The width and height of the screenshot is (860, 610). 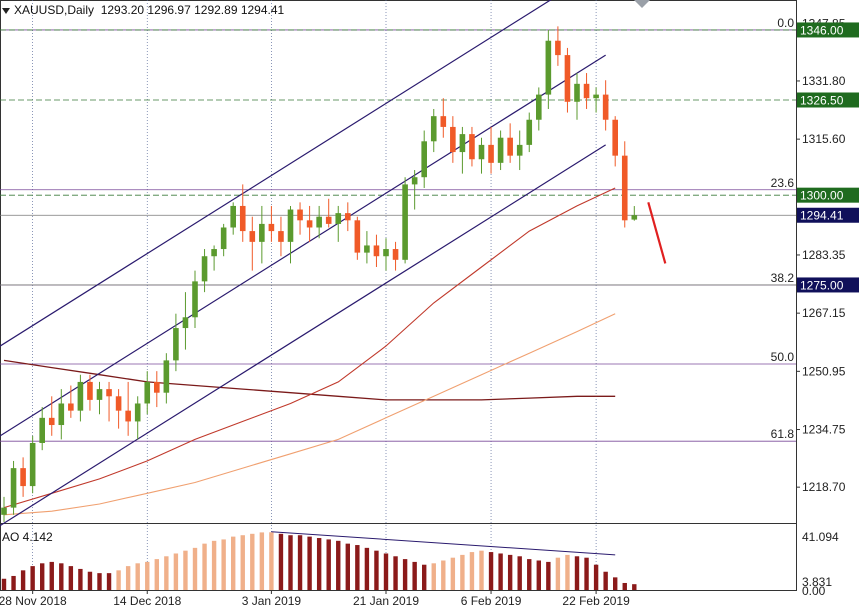 I want to click on y-tick-label: 1234.75, so click(x=824, y=430).